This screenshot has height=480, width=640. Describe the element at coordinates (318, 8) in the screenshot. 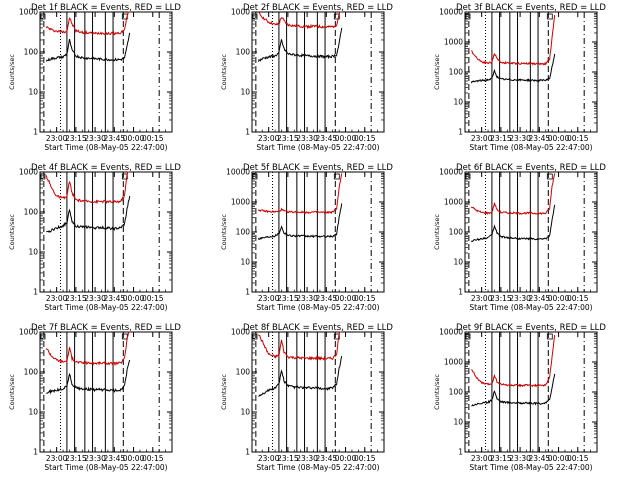

I see `panel-title: Det 2f BLACK = Events, RED = LLD` at that location.